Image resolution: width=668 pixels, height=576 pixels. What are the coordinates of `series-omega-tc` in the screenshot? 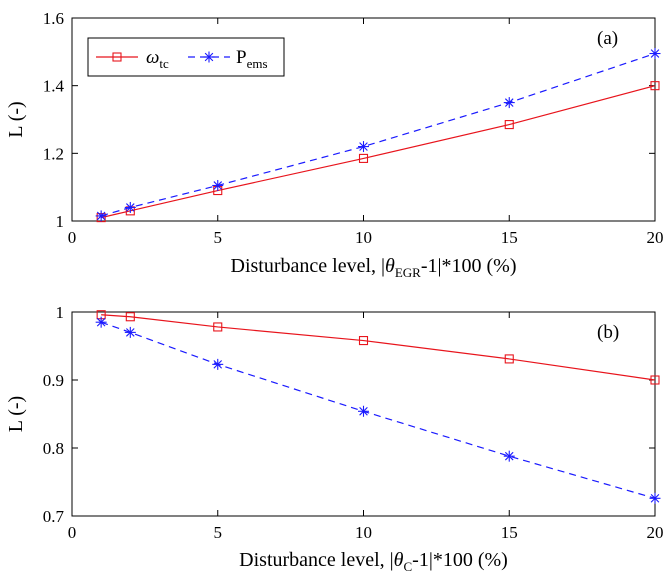 It's located at (378, 347).